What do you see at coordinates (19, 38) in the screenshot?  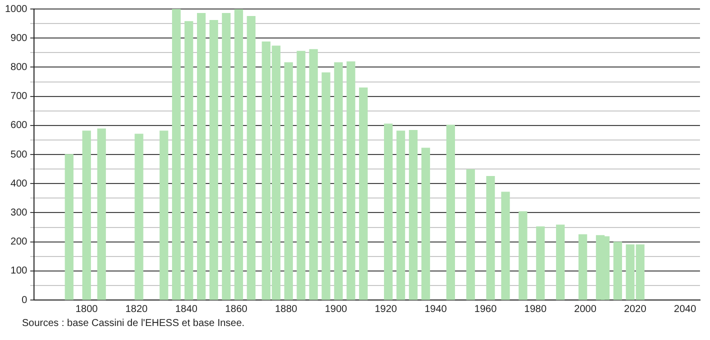 I see `y-tick-label: 900` at bounding box center [19, 38].